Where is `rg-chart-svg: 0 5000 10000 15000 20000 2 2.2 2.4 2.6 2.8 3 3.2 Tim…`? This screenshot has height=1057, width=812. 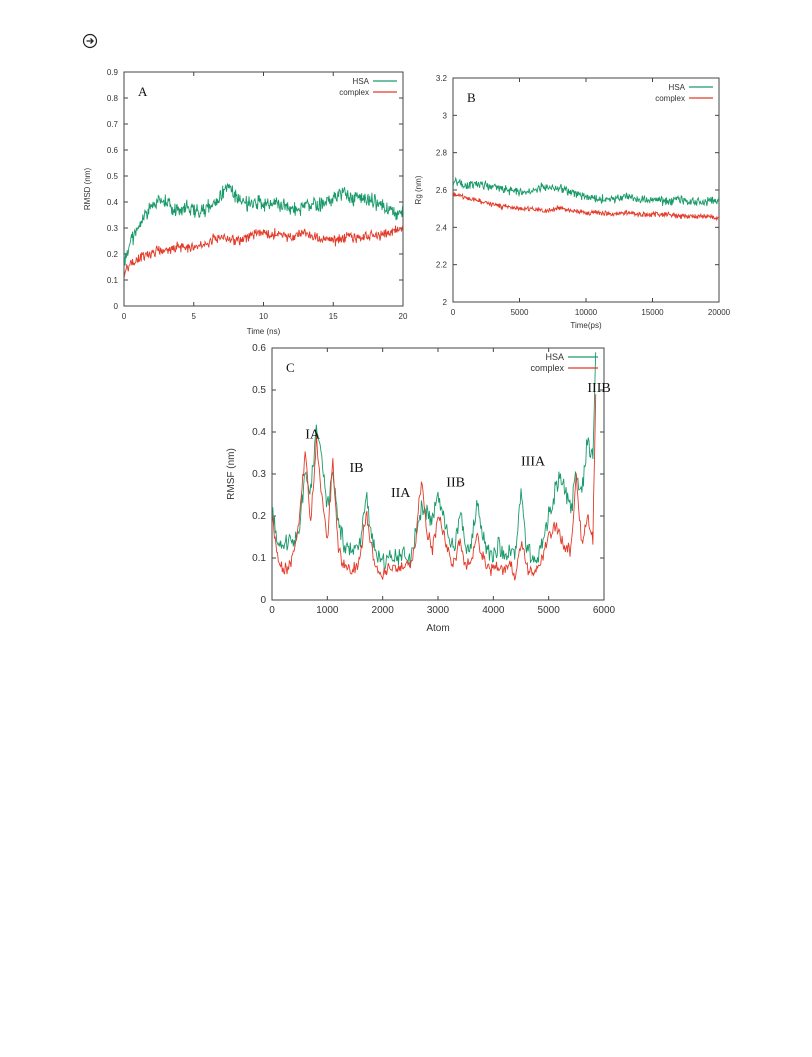 rg-chart-svg: 0 5000 10000 15000 20000 2 2.2 2.4 2.6 2.8 3 3.2 Tim… is located at coordinates (572, 202).